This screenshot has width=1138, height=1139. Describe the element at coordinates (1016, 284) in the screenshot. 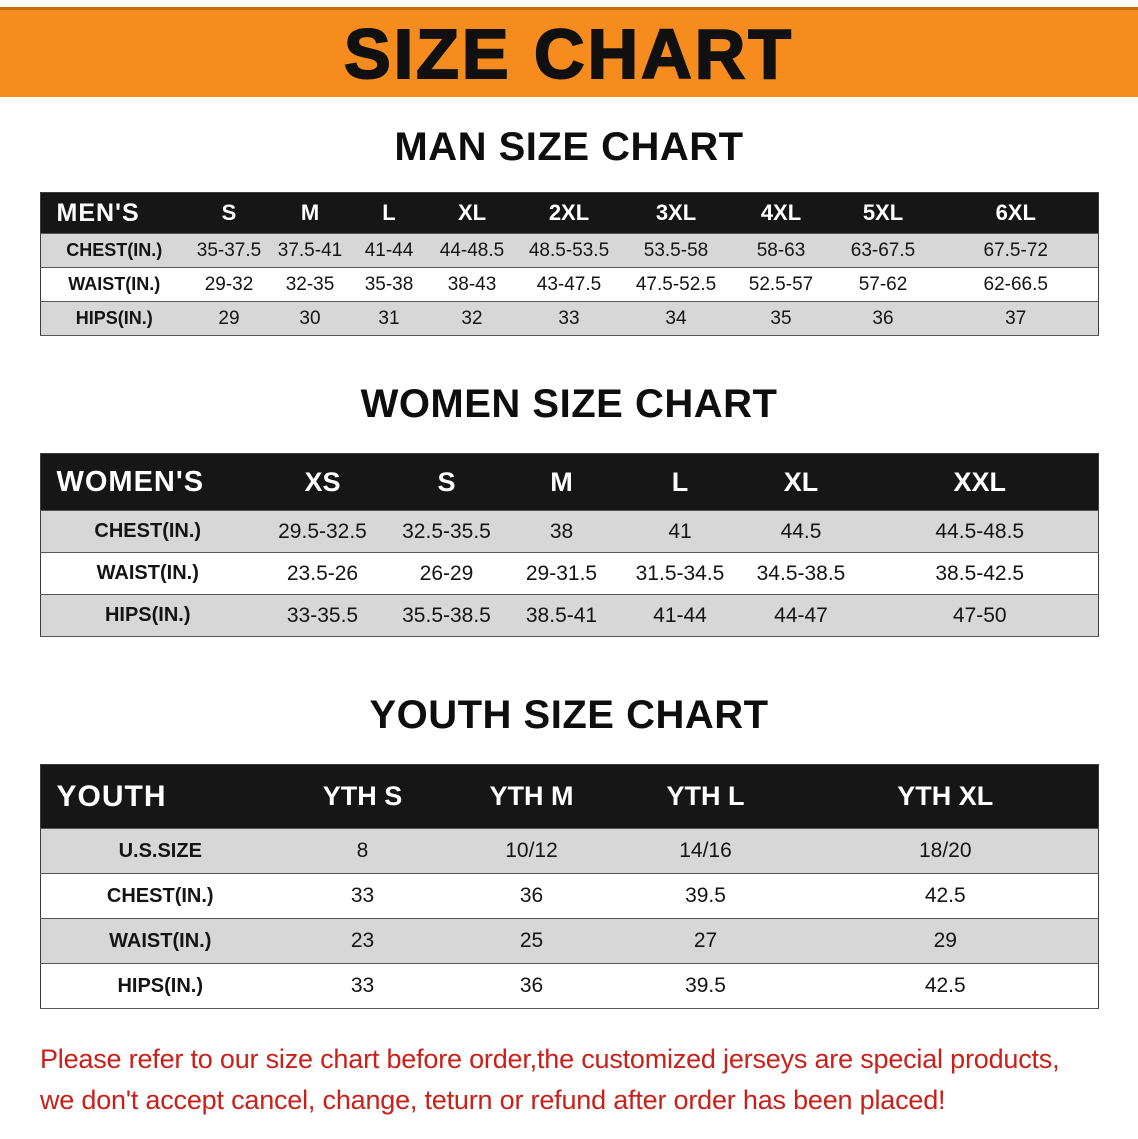

I see `size-value-cell: 62-66.5` at that location.